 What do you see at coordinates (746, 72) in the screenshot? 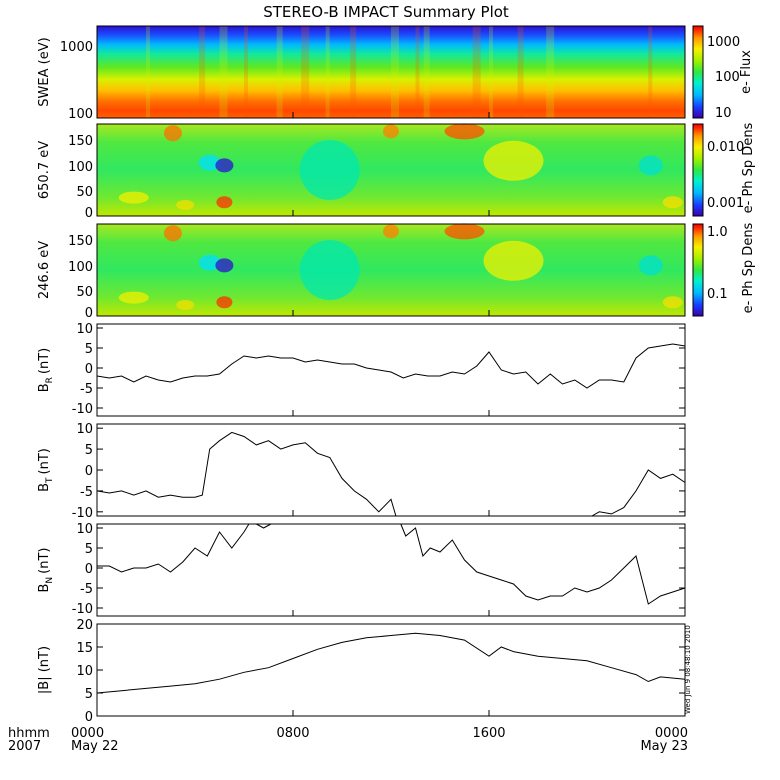
I see `swea-cbar-label: e- Flux` at bounding box center [746, 72].